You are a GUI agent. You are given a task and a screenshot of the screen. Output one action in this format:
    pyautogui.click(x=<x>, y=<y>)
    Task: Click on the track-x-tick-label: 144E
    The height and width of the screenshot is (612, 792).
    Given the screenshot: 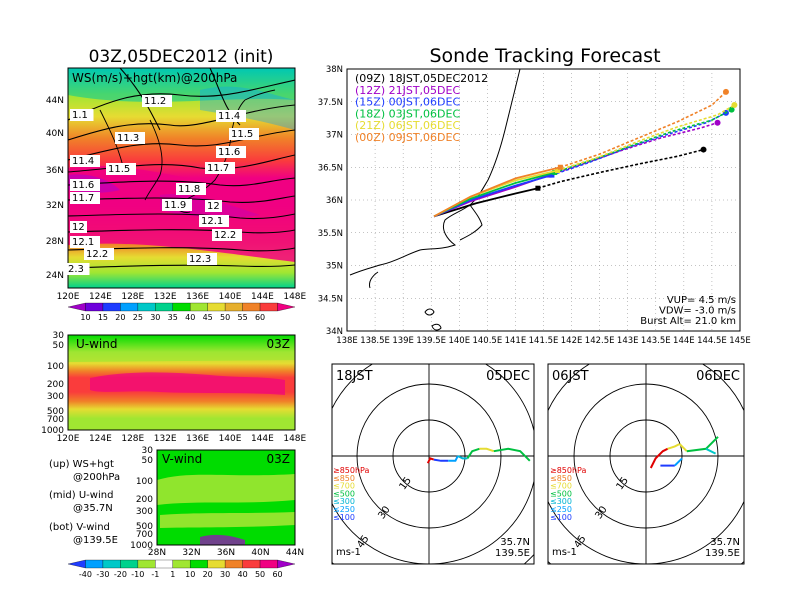 What is the action you would take?
    pyautogui.click(x=684, y=341)
    